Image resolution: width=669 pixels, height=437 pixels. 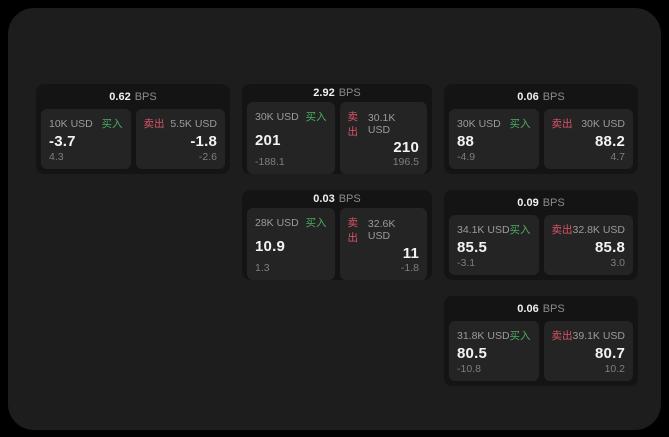 I want to click on sell-change: 196.5, so click(x=405, y=162).